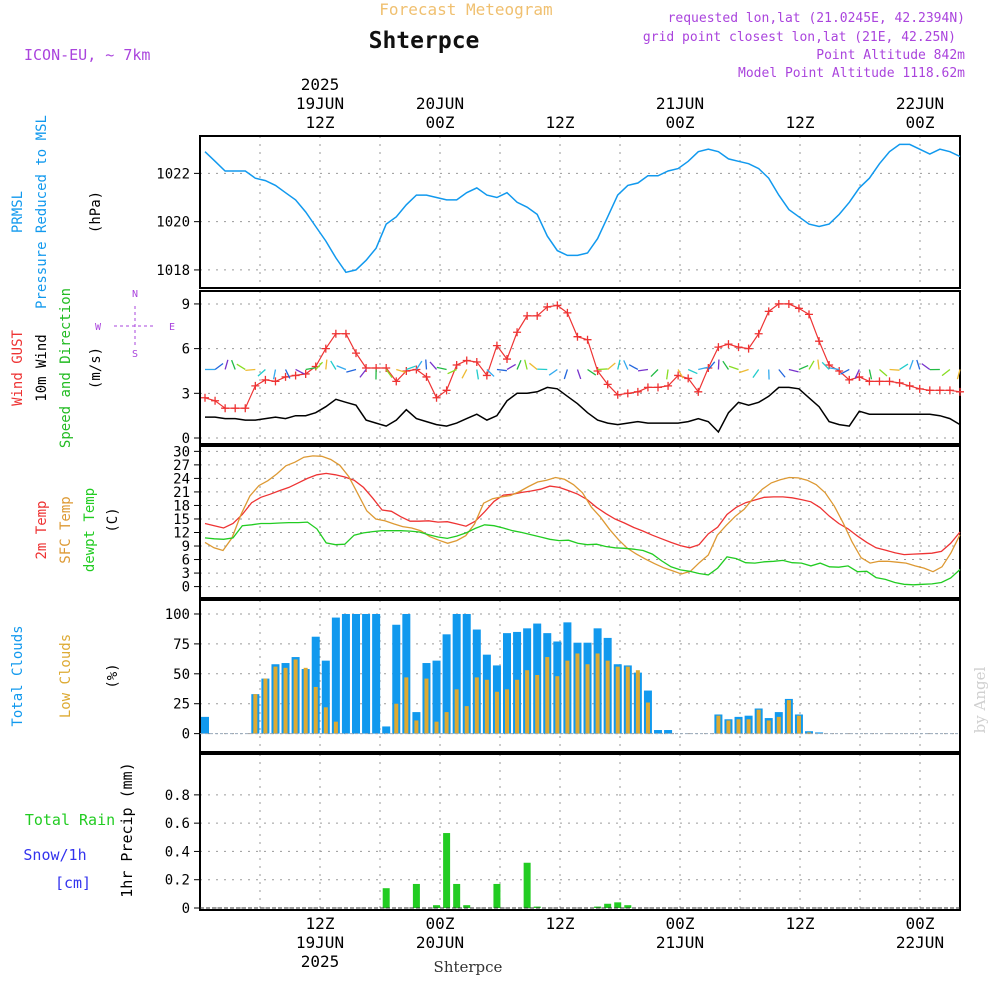 This screenshot has width=1000, height=1000. I want to click on label-low-clouds: Low Clouds, so click(66, 676).